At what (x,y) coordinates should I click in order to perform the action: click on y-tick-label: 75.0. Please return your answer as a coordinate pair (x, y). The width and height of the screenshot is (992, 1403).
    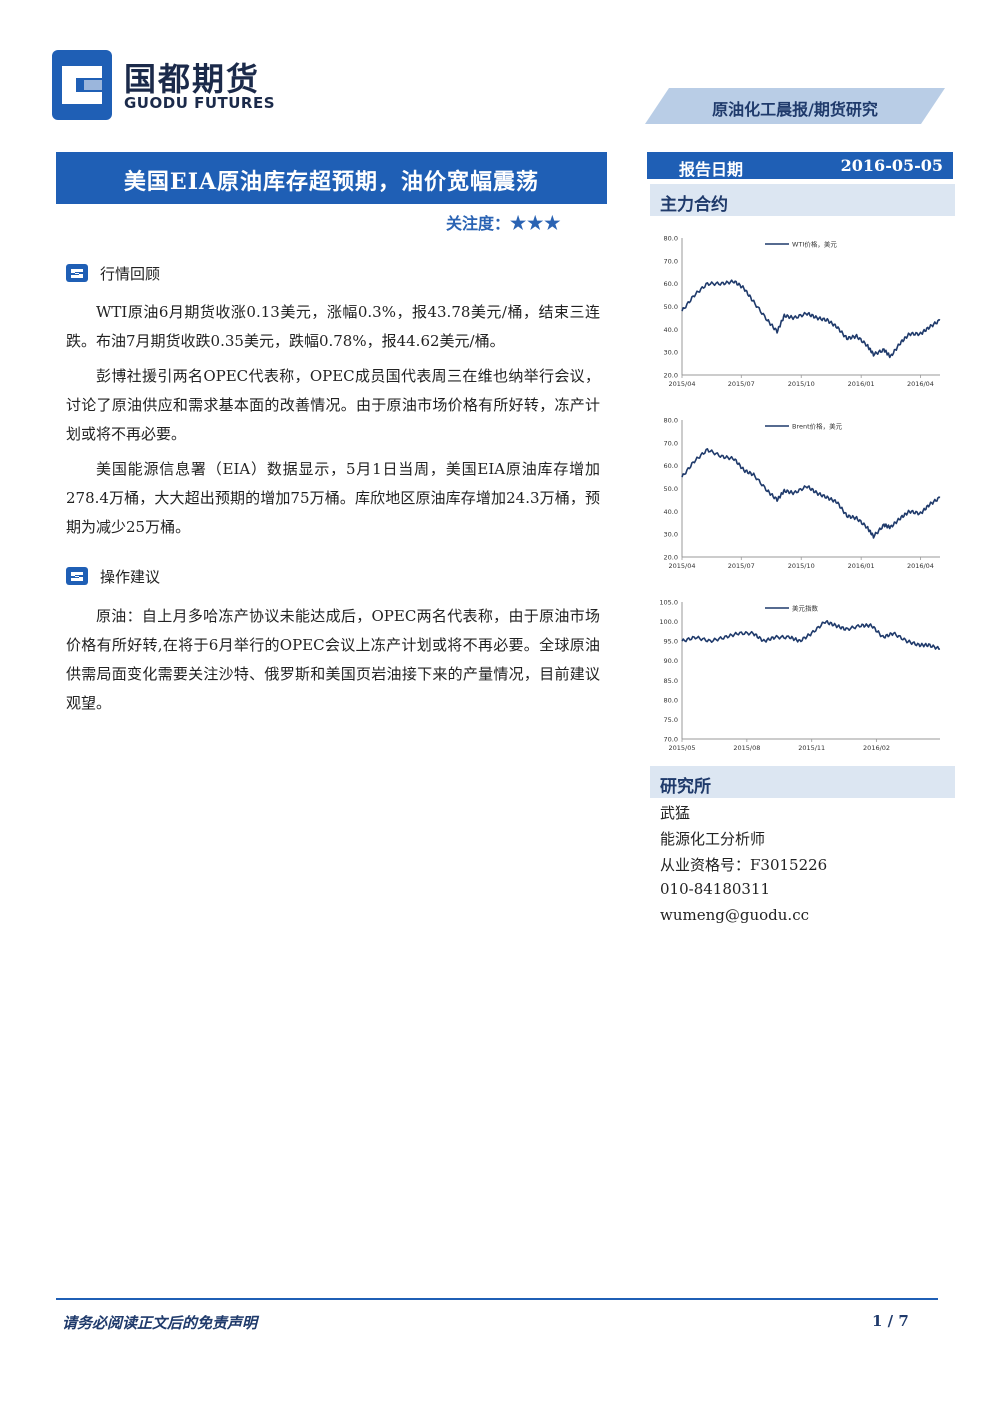
    Looking at the image, I should click on (671, 720).